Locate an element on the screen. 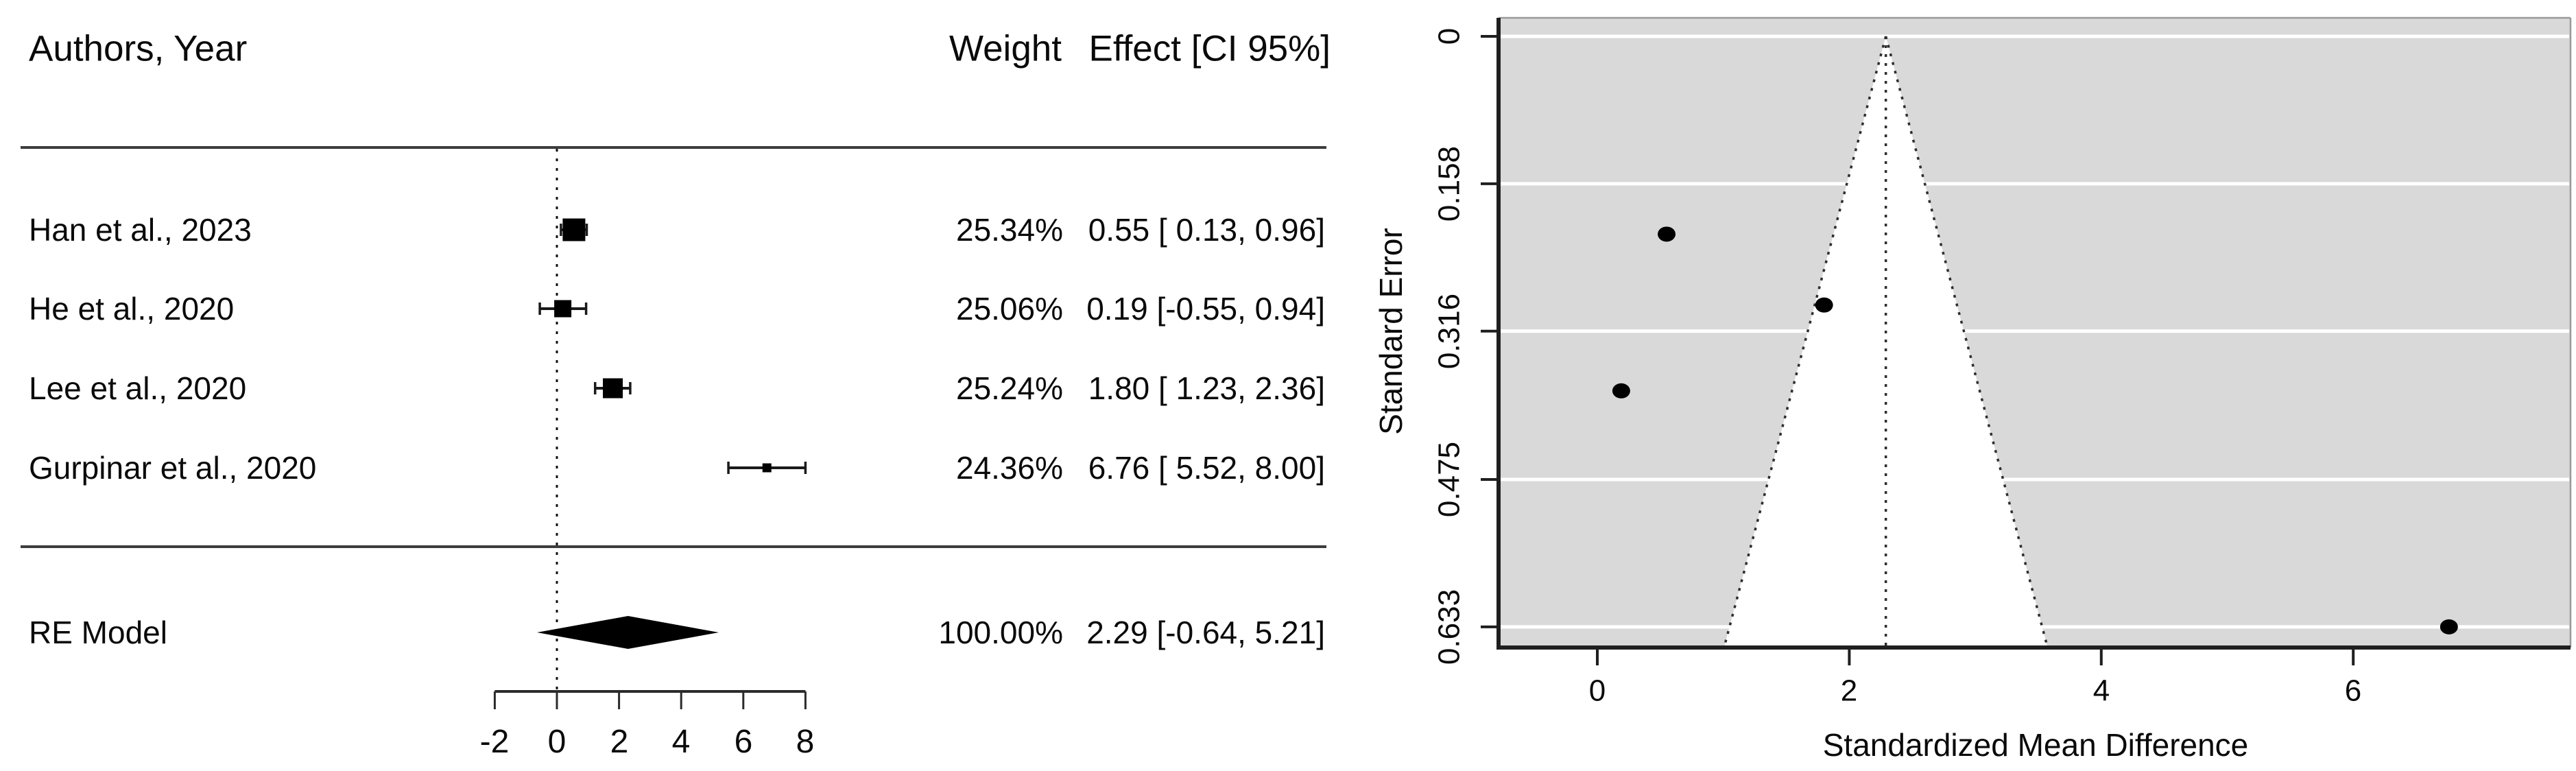  funnel-y-tick-label: 0.475 is located at coordinates (1449, 479).